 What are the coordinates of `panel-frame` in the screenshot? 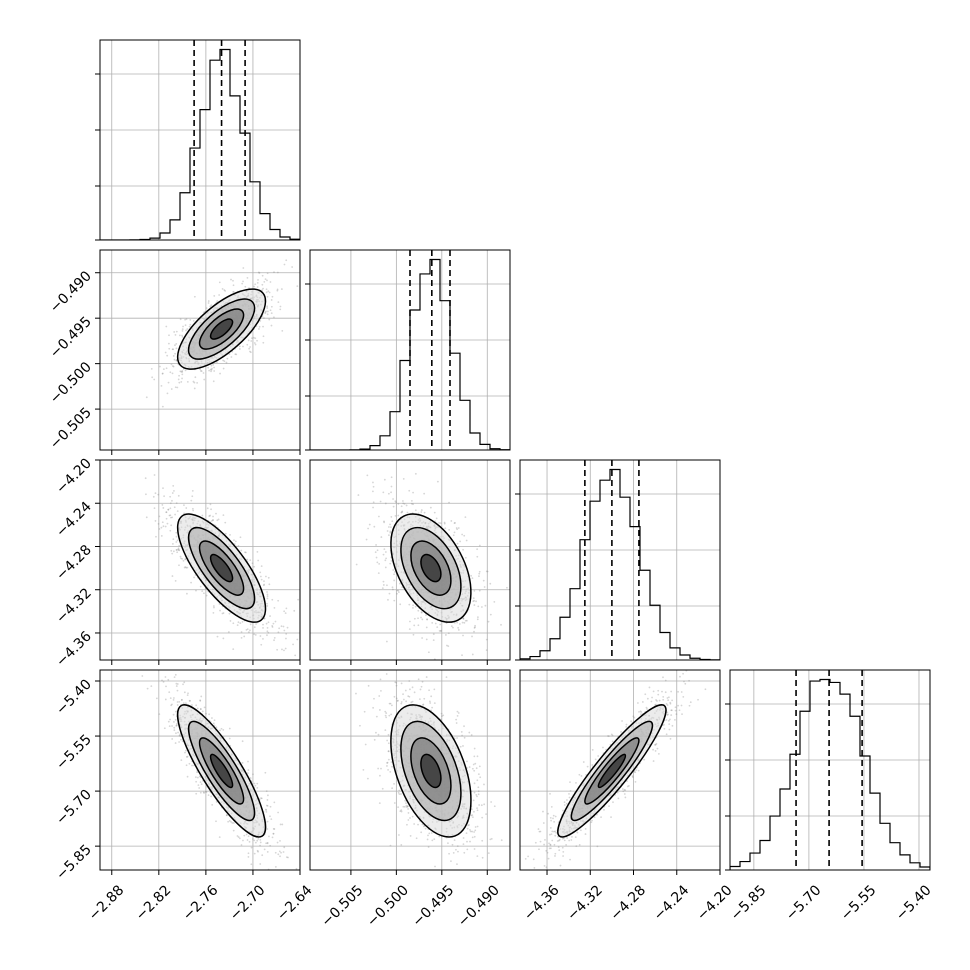 It's located at (200, 350).